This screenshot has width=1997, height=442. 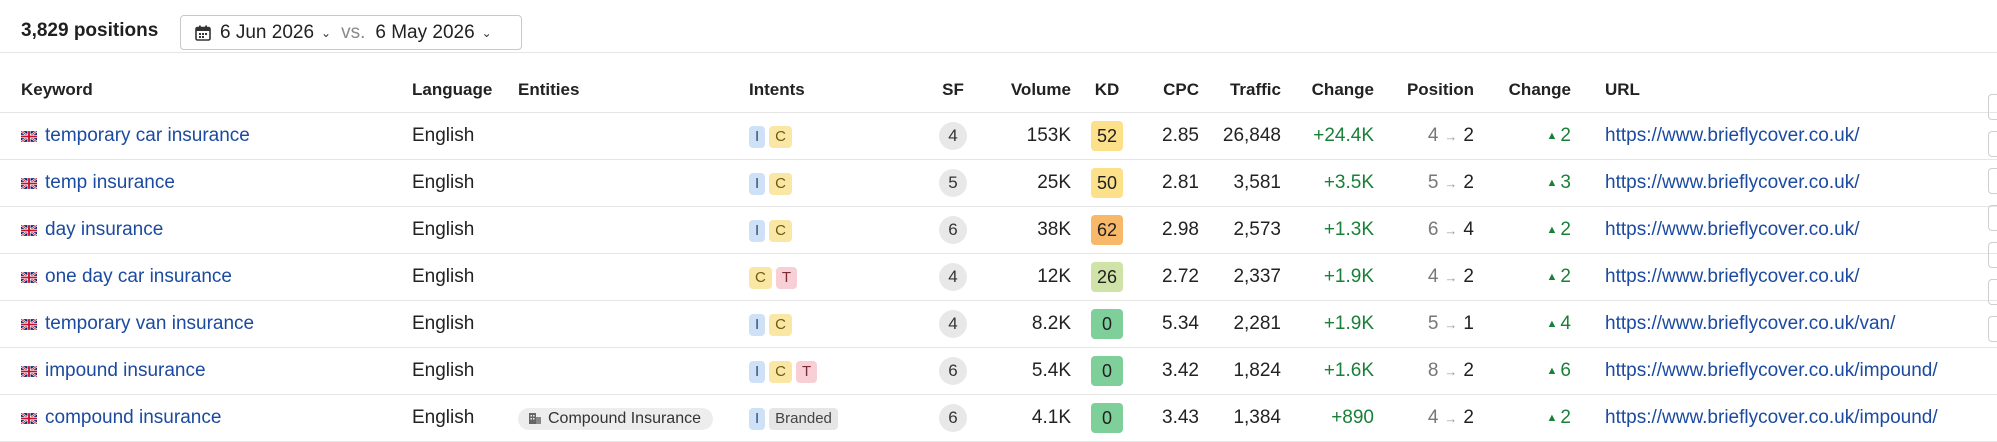 I want to click on sf-cell: 6, so click(x=953, y=418).